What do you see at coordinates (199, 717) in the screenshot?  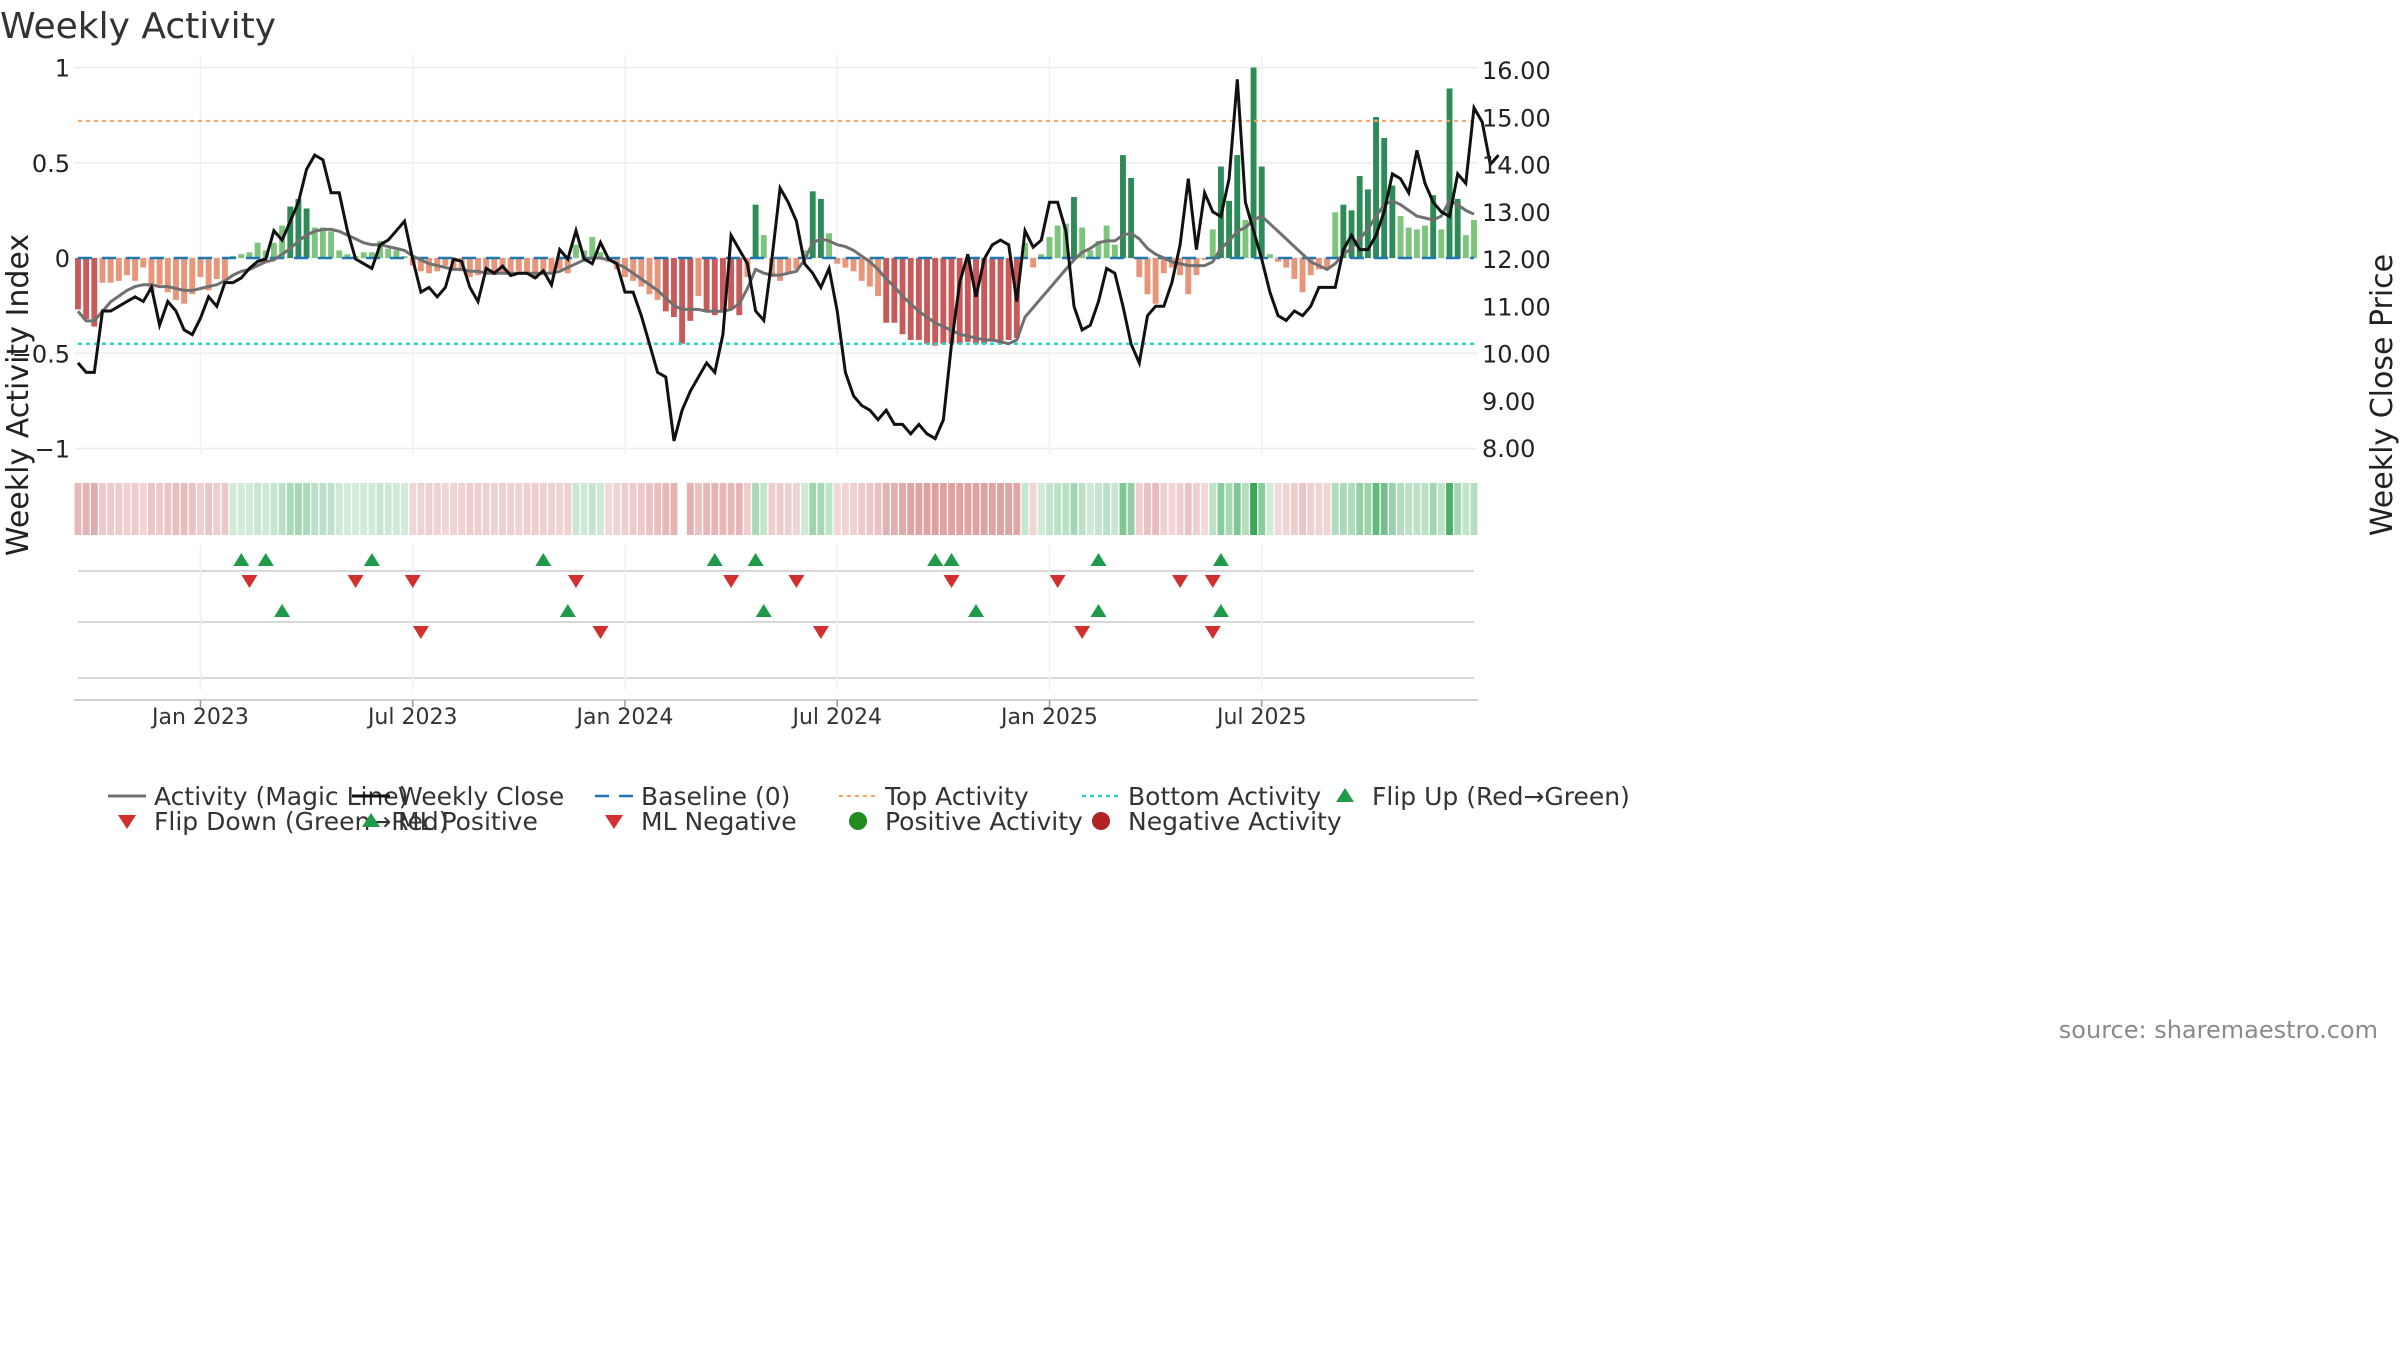 I see `date-tick-label: Jan 2023` at bounding box center [199, 717].